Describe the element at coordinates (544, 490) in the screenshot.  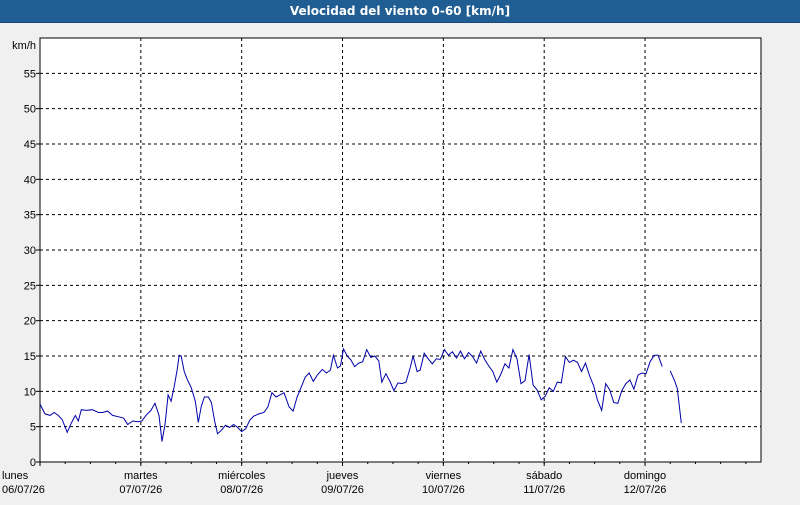
I see `x-tick-date-label: 11/07/26` at that location.